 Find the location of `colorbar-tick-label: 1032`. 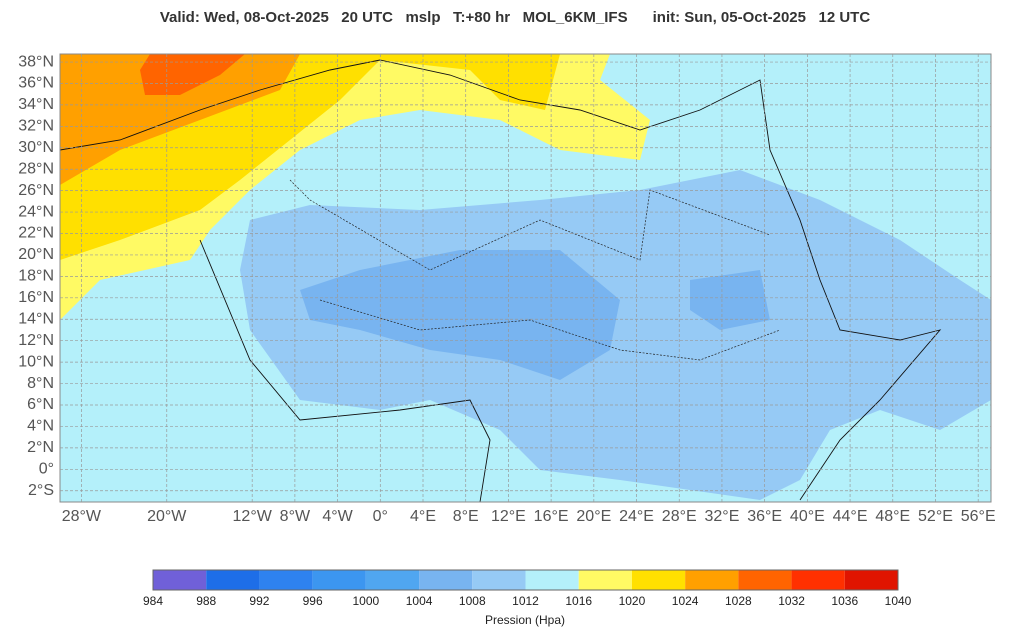

colorbar-tick-label: 1032 is located at coordinates (791, 601).